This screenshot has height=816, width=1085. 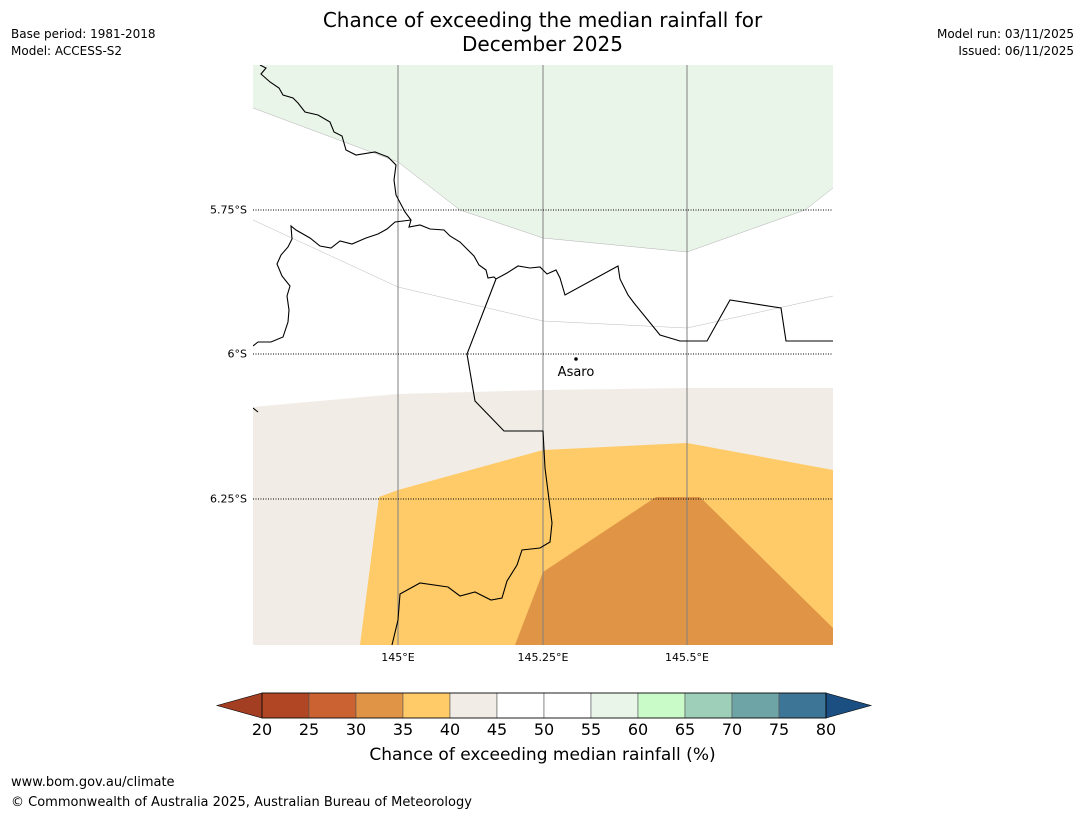 I want to click on colorbar-tick-label: 75, so click(x=779, y=729).